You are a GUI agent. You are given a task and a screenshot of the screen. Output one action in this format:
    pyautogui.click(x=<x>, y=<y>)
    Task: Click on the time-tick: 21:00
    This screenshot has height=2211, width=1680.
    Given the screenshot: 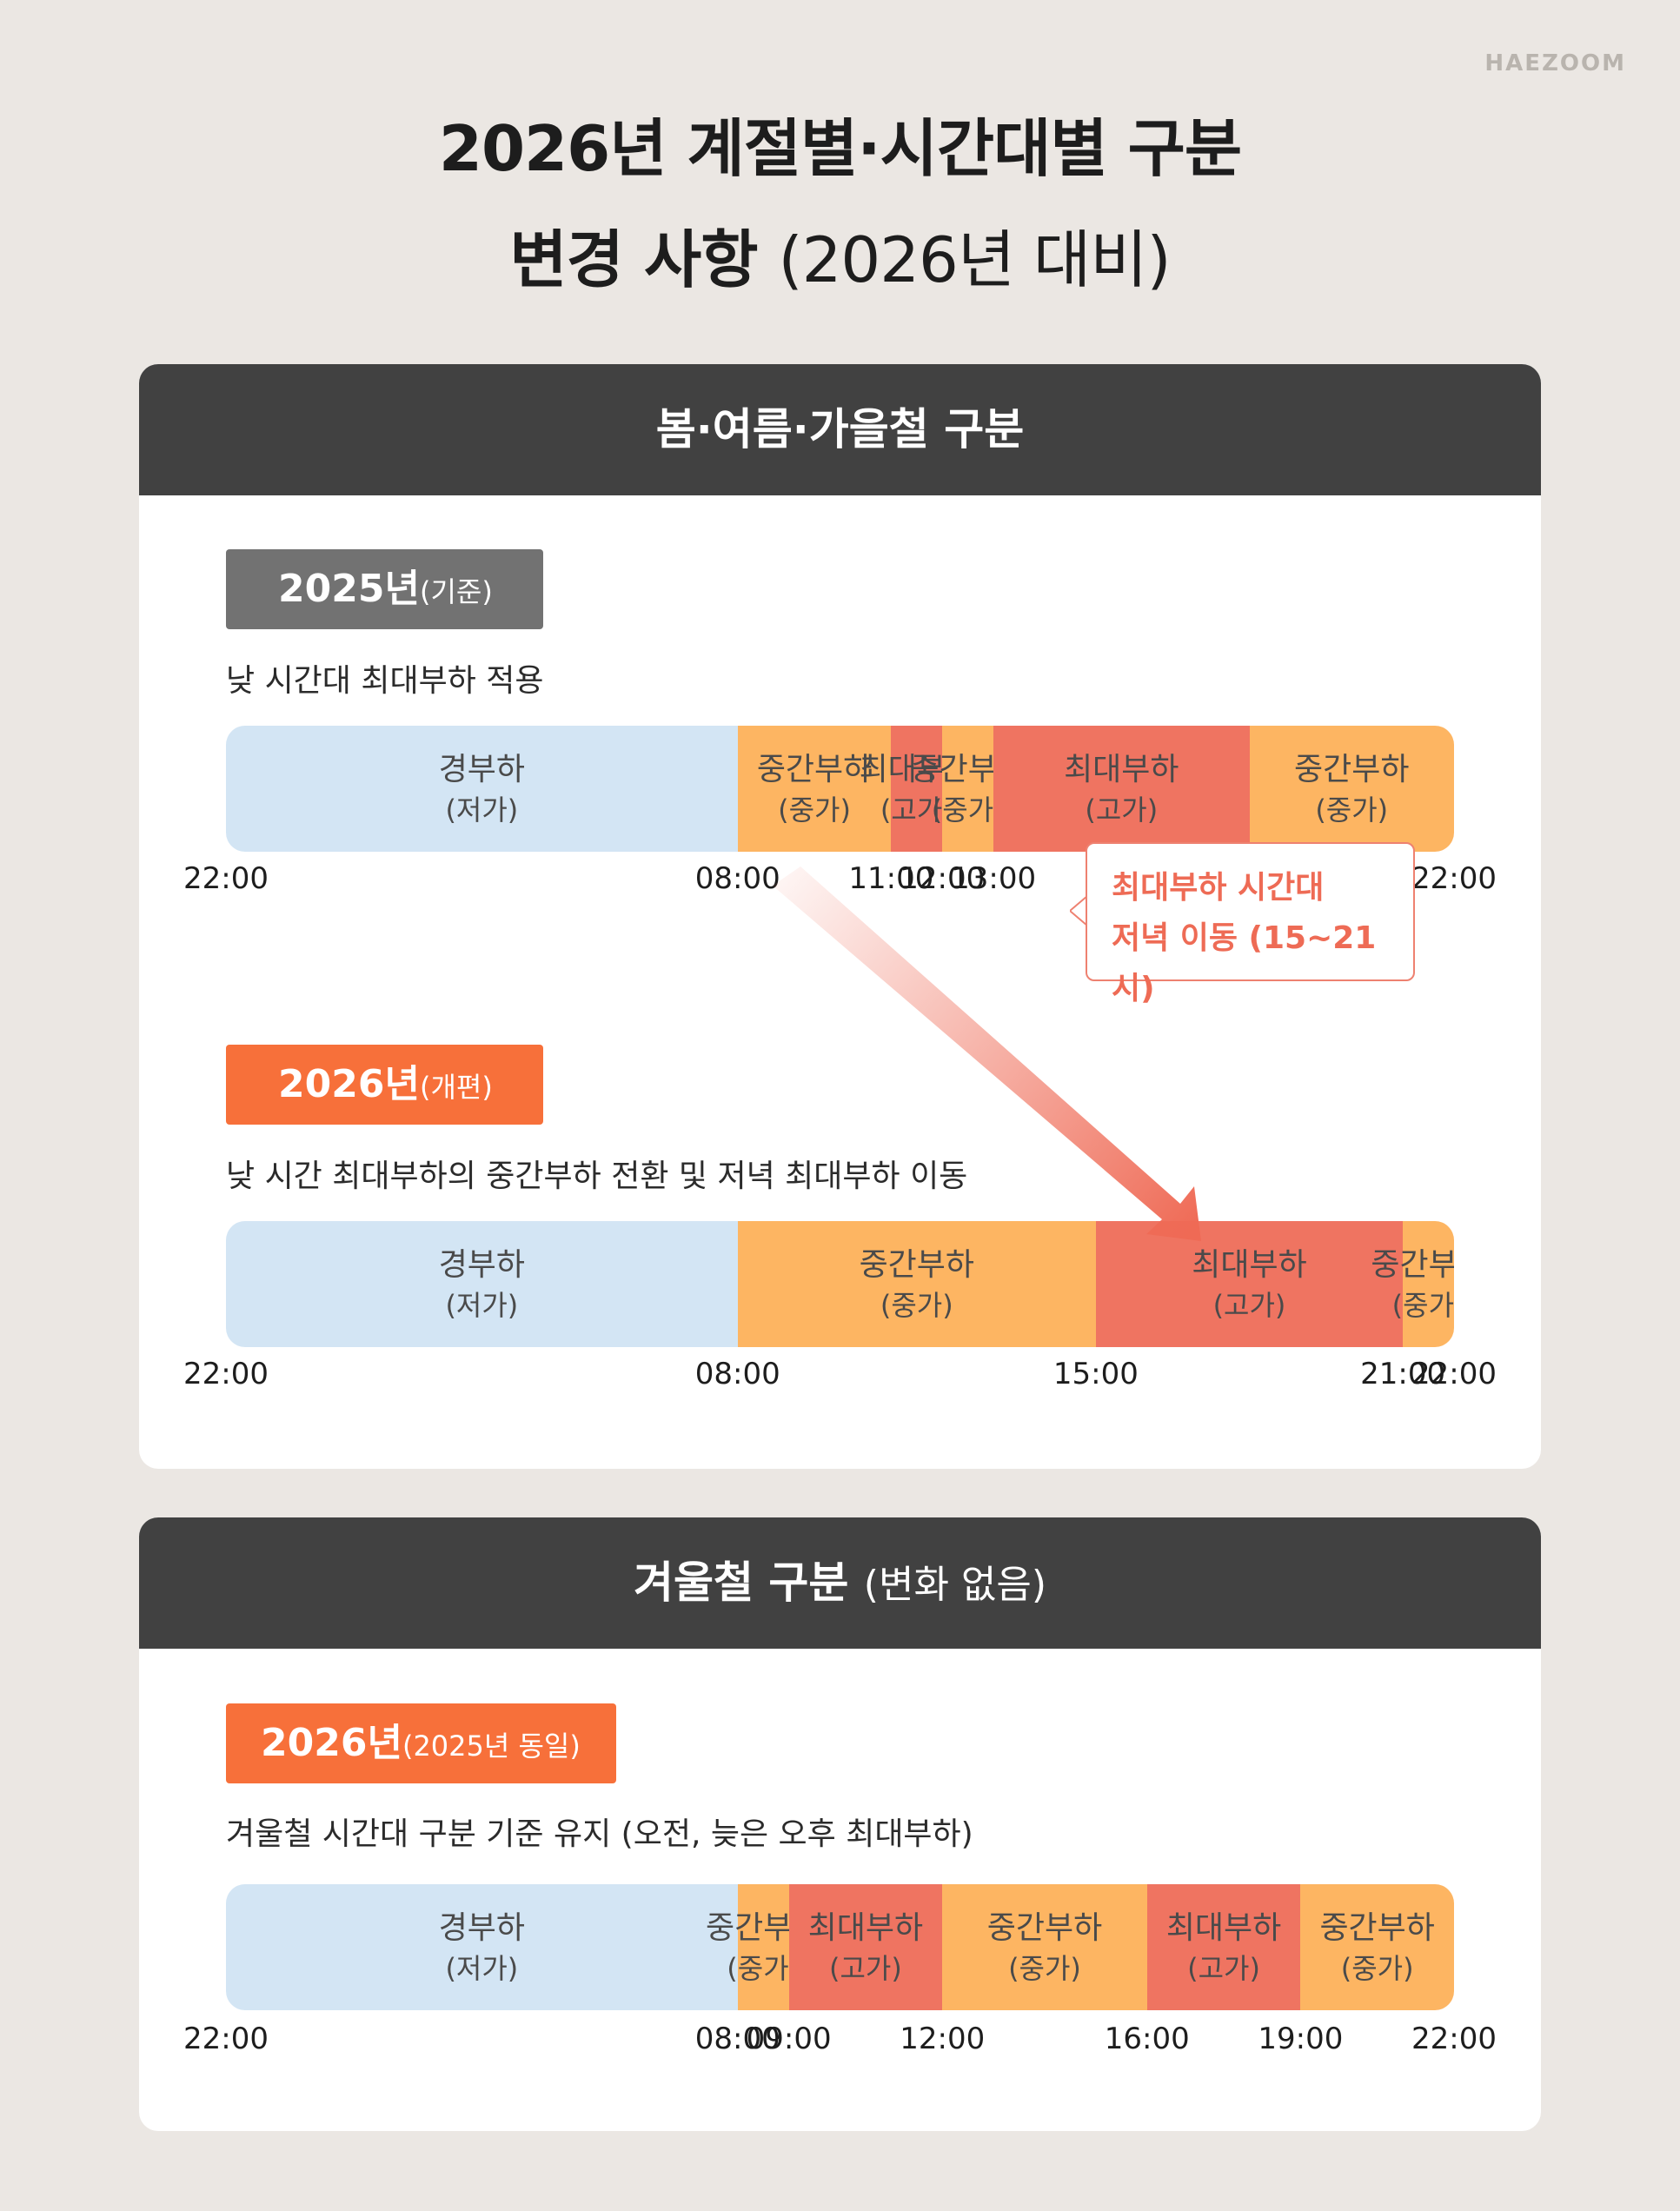 What is the action you would take?
    pyautogui.click(x=1403, y=1374)
    